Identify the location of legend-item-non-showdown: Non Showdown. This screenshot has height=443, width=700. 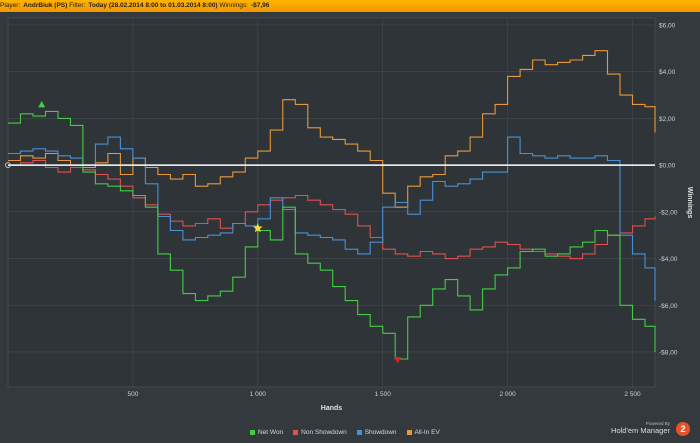
(320, 432).